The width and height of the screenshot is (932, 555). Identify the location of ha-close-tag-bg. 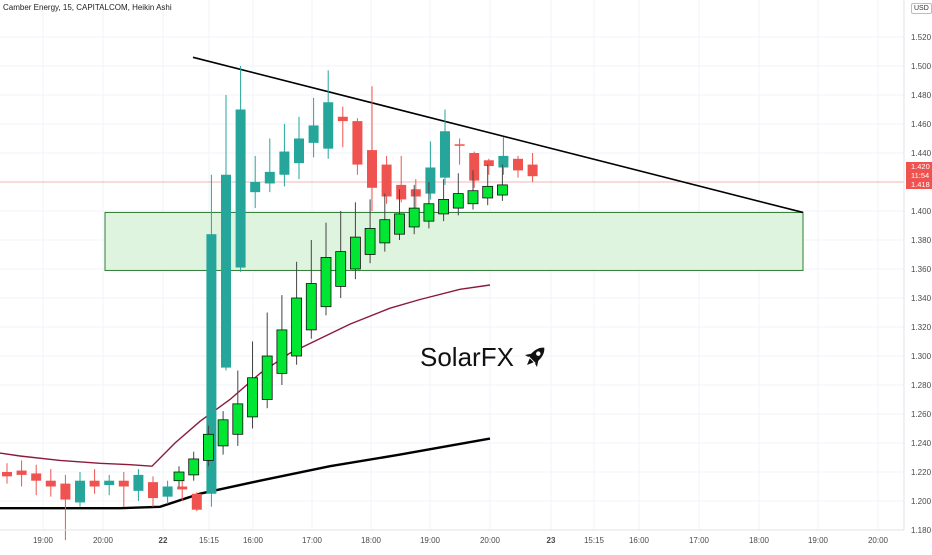
(919, 184).